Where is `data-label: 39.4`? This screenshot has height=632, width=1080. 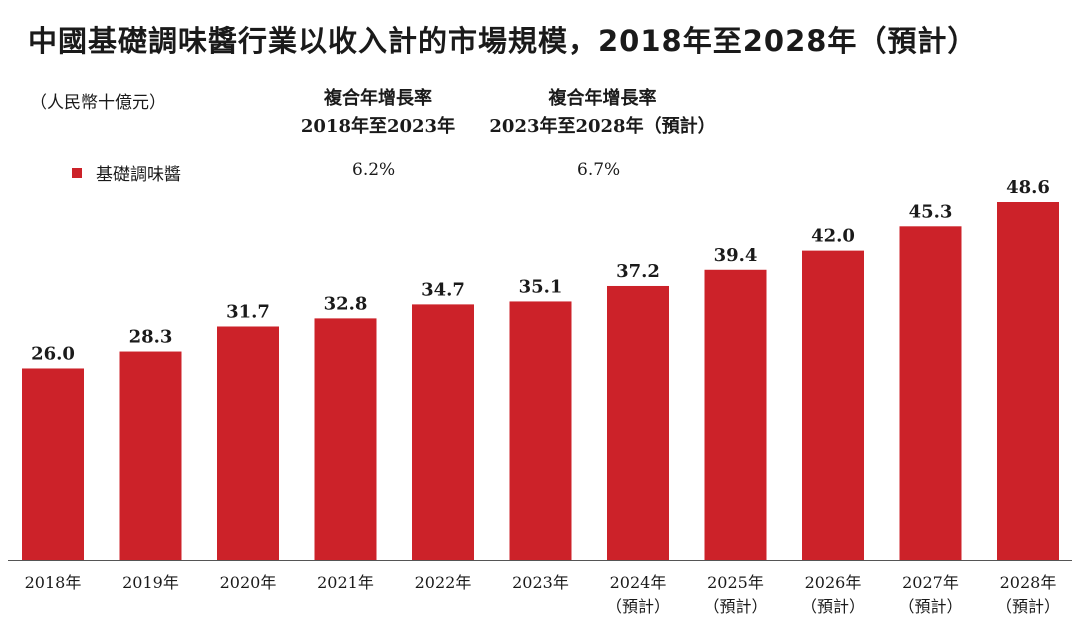 data-label: 39.4 is located at coordinates (736, 255).